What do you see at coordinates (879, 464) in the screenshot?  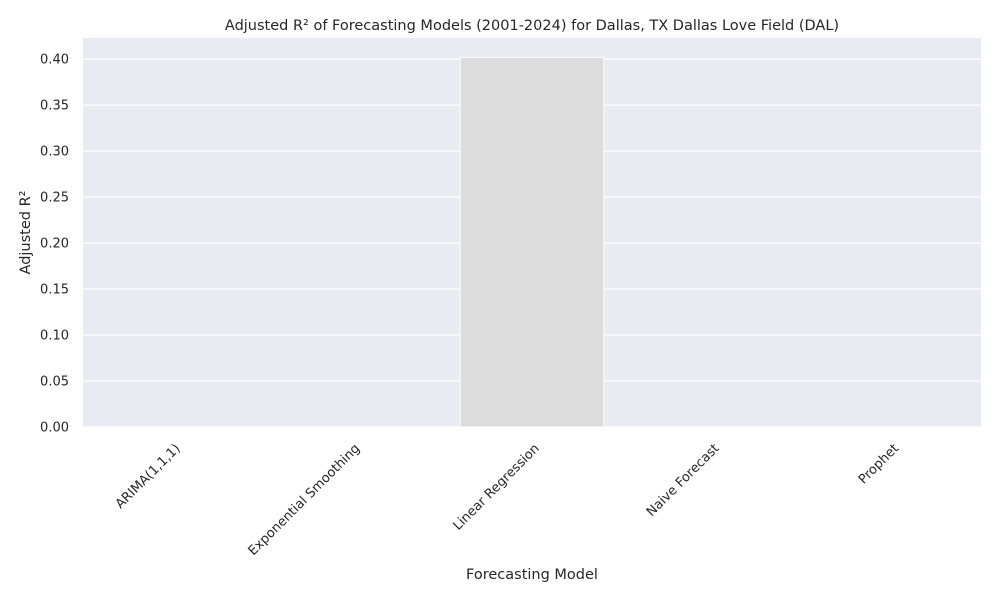 I see `x-tick-label: Prophet` at bounding box center [879, 464].